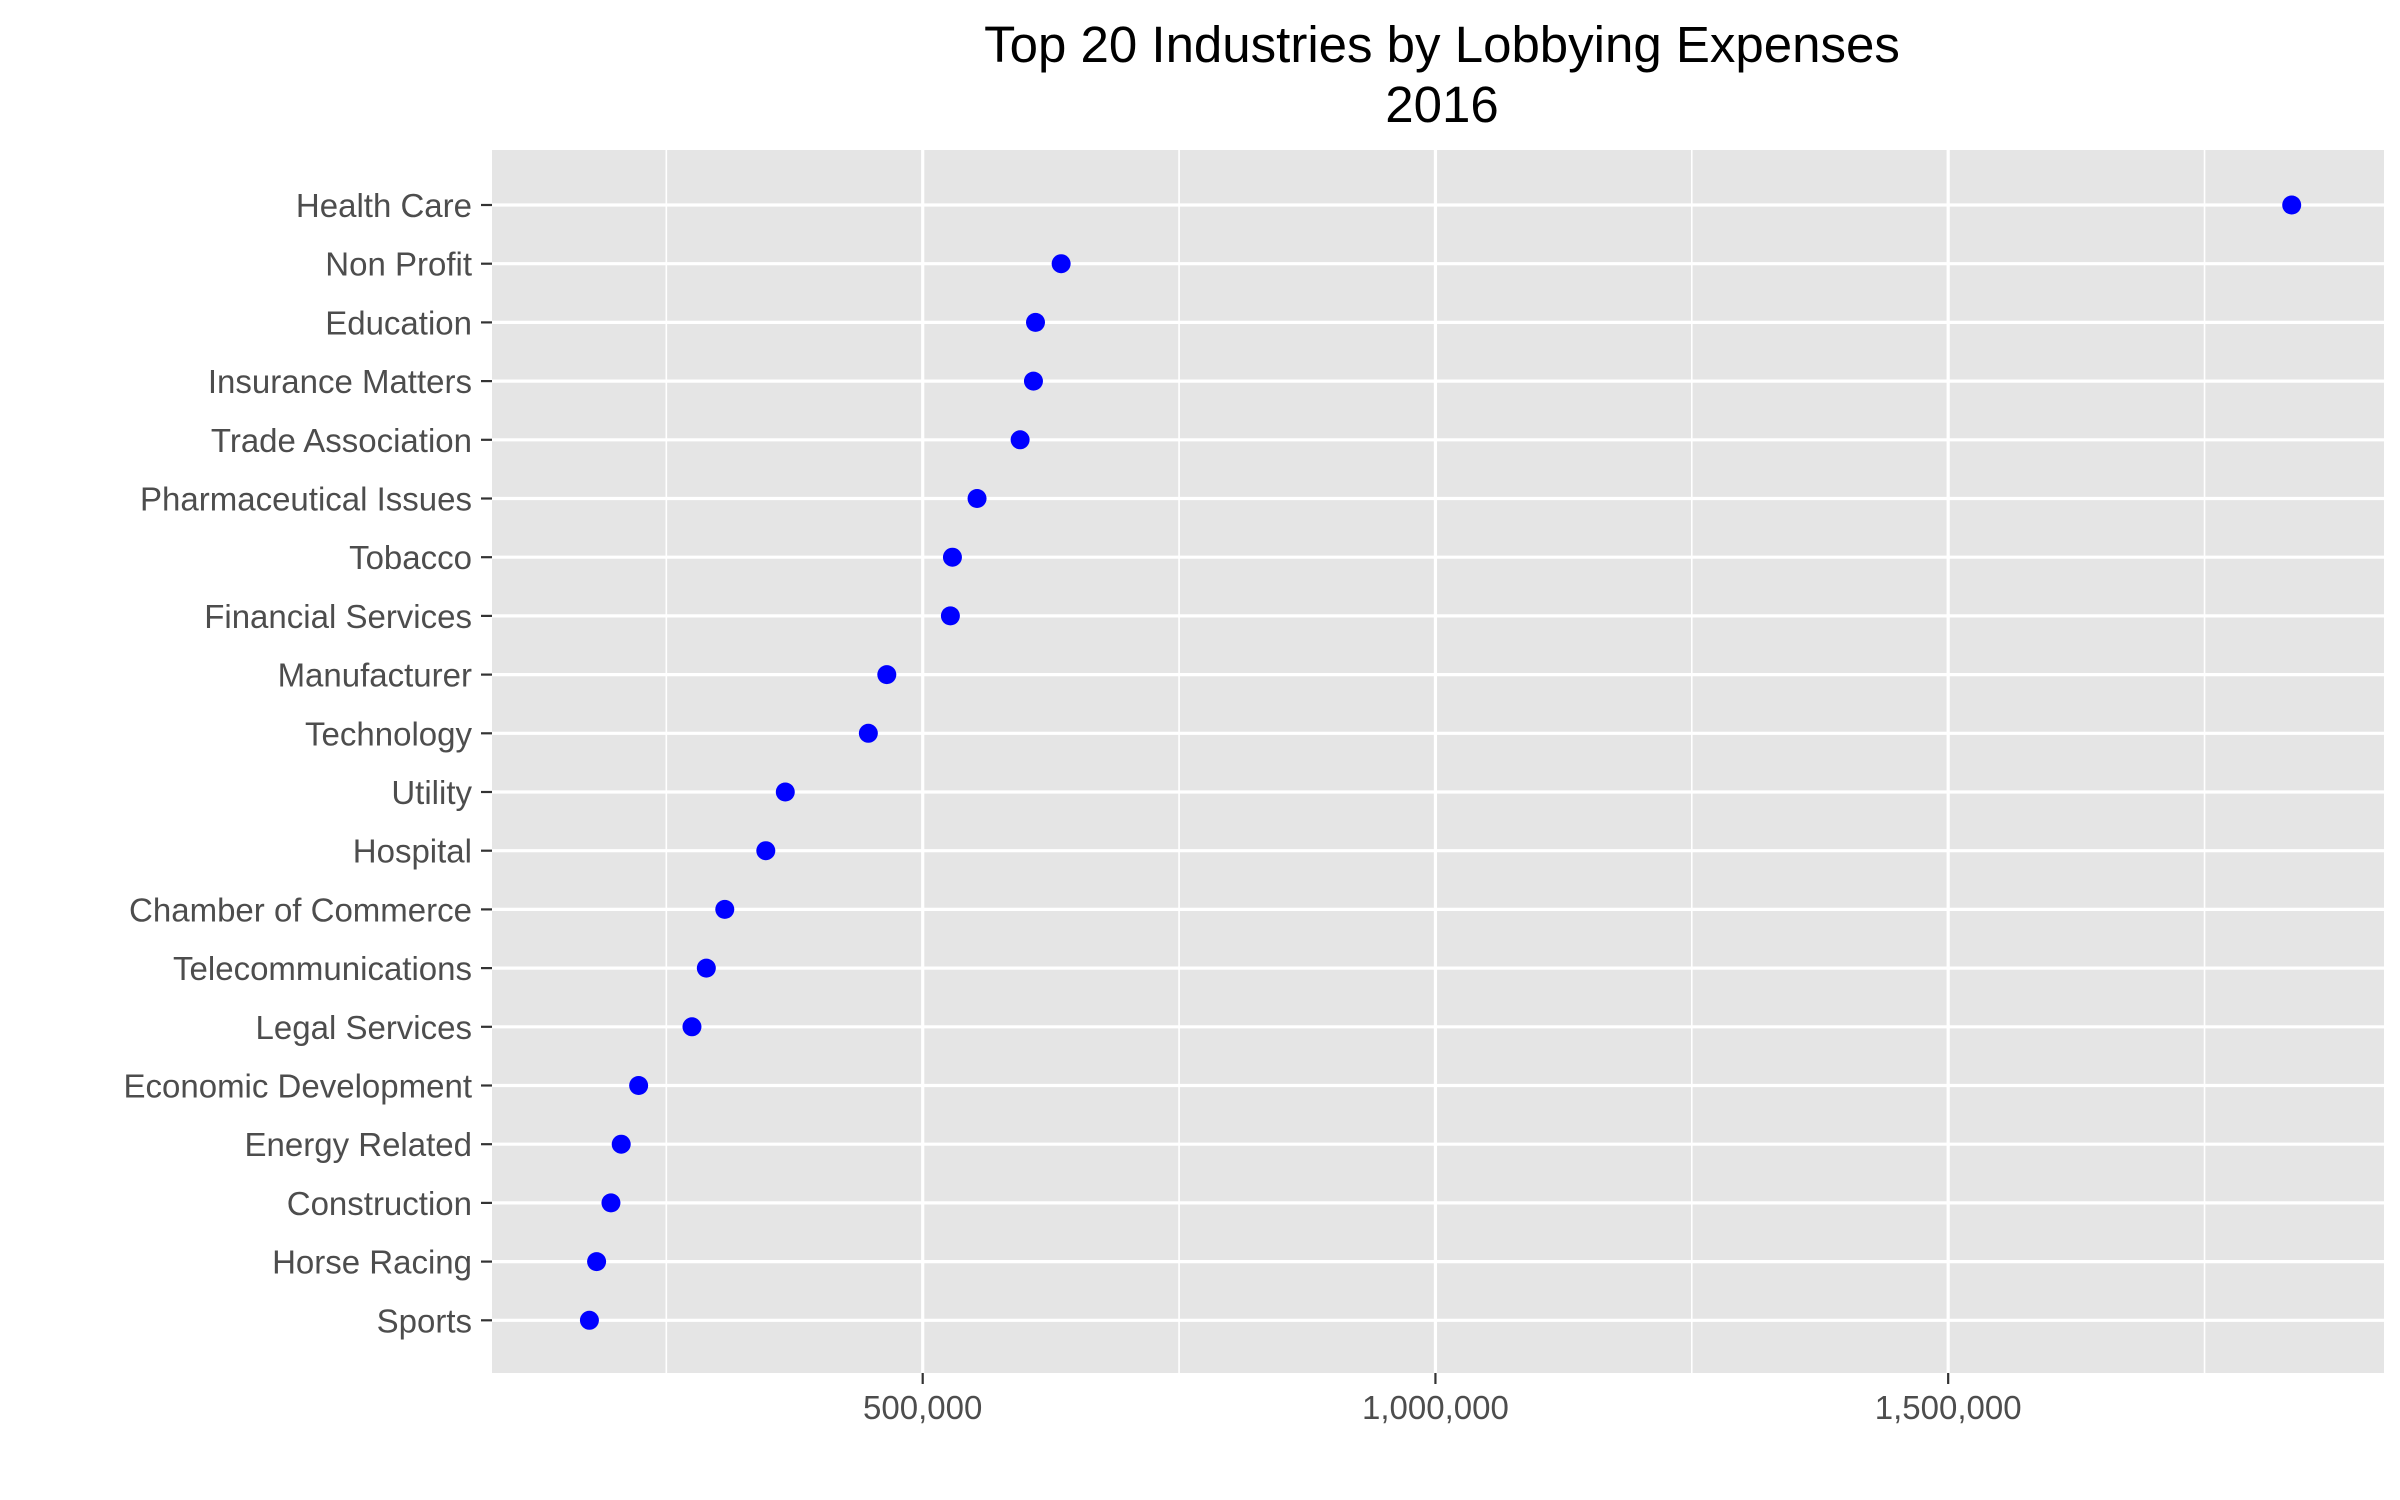 This screenshot has width=2400, height=1500. What do you see at coordinates (341, 440) in the screenshot?
I see `y-tick-label: Trade Association` at bounding box center [341, 440].